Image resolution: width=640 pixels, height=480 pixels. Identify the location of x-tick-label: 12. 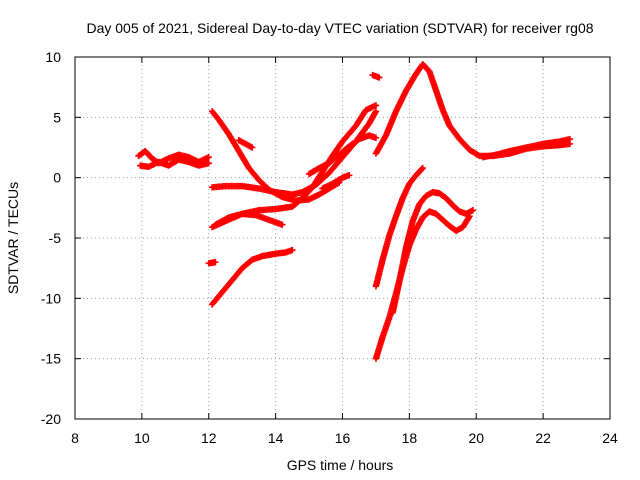
(209, 438).